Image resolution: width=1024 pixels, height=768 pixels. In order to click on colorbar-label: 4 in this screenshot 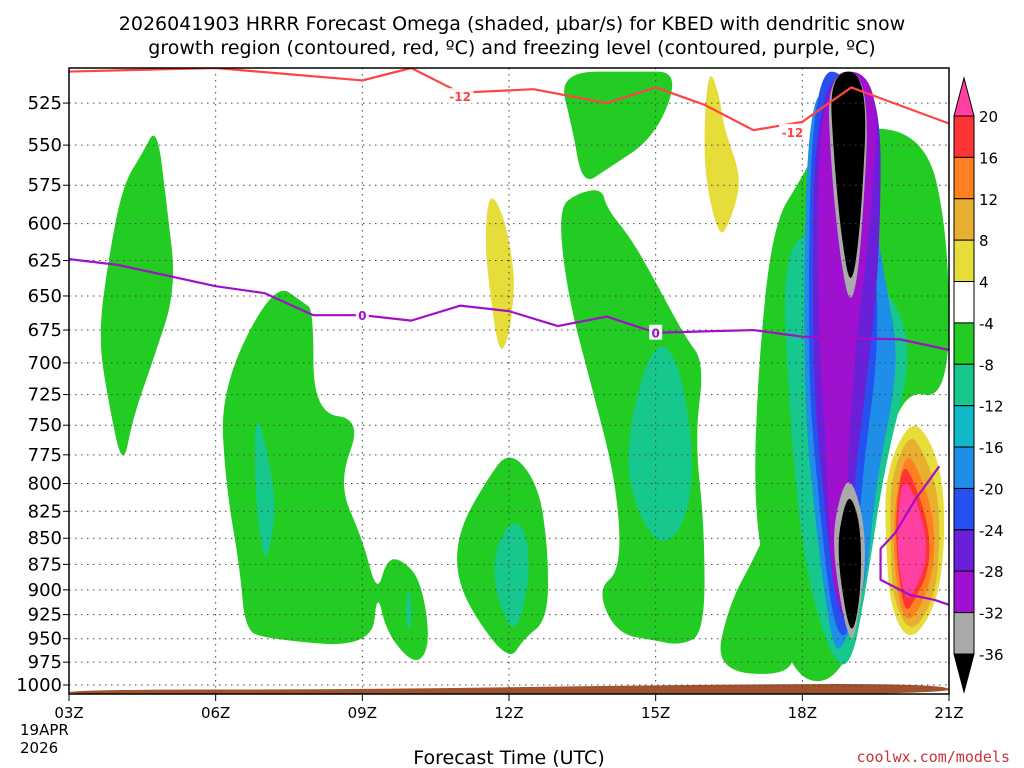, I will do `click(984, 283)`.